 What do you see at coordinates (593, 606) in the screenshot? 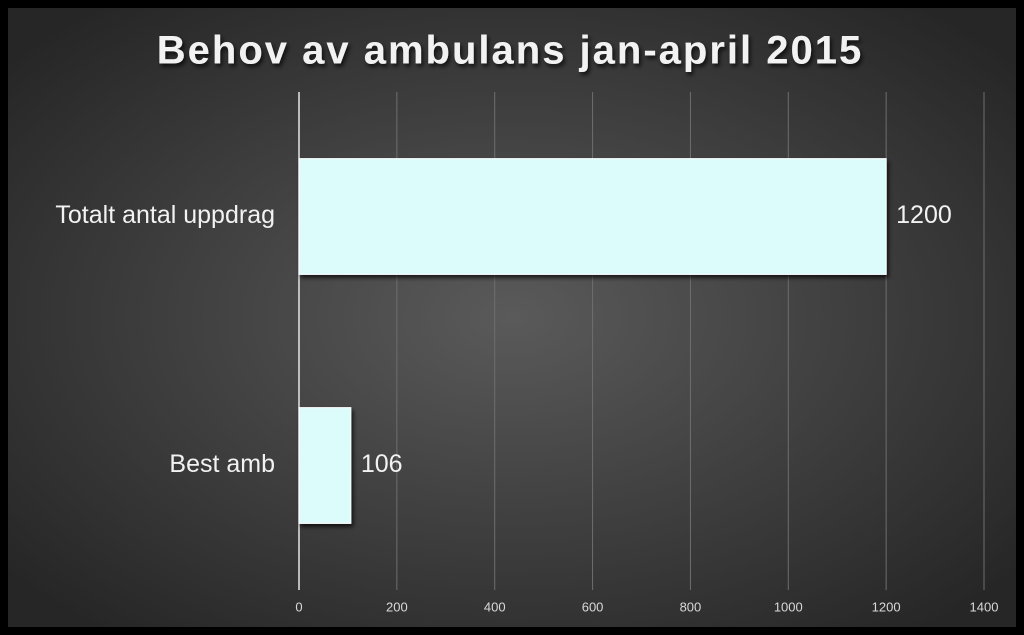
I see `x-tick-label: 600` at bounding box center [593, 606].